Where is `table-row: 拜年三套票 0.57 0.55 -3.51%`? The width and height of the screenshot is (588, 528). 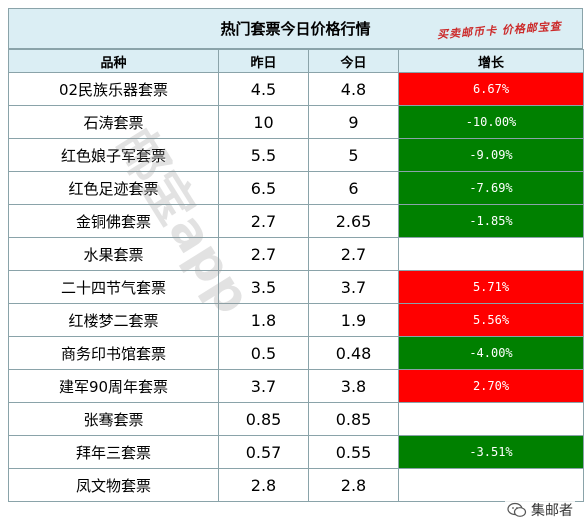 table-row: 拜年三套票 0.57 0.55 -3.51% is located at coordinates (296, 452).